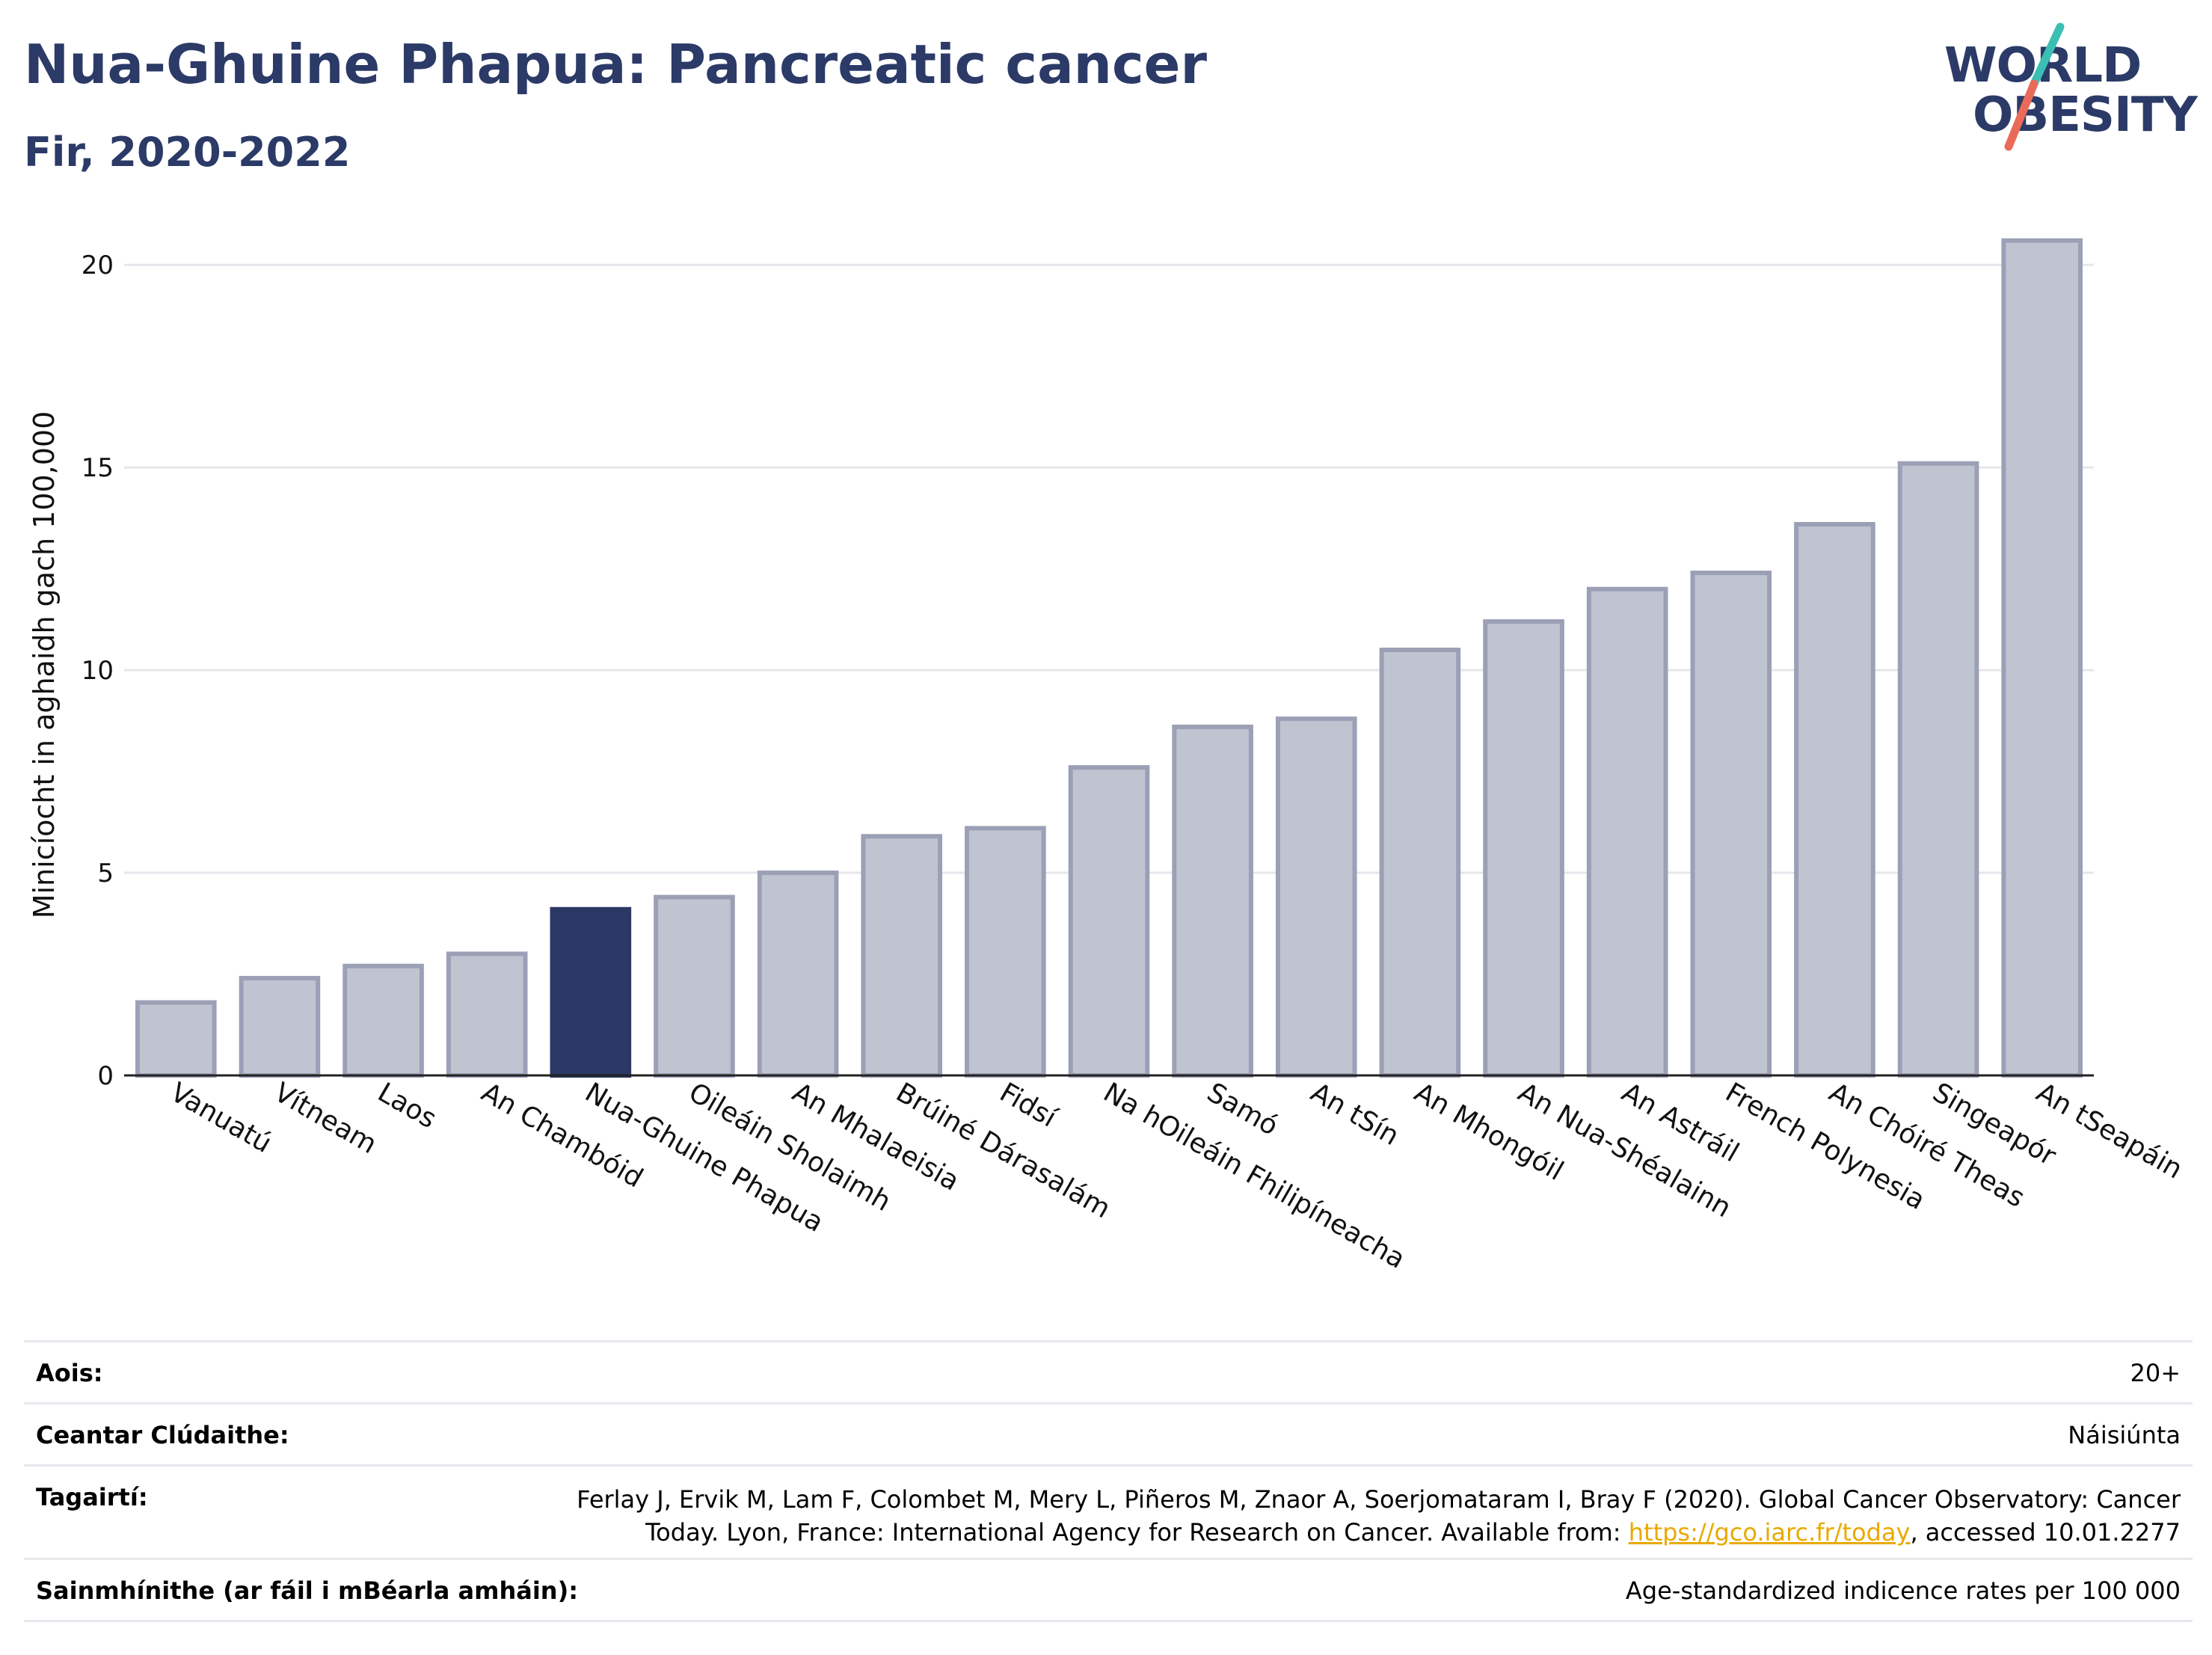 The height and width of the screenshot is (1655, 2212). Describe the element at coordinates (44, 665) in the screenshot. I see `y-axis-label: Minicíocht in aghaidh gach 100,000` at that location.